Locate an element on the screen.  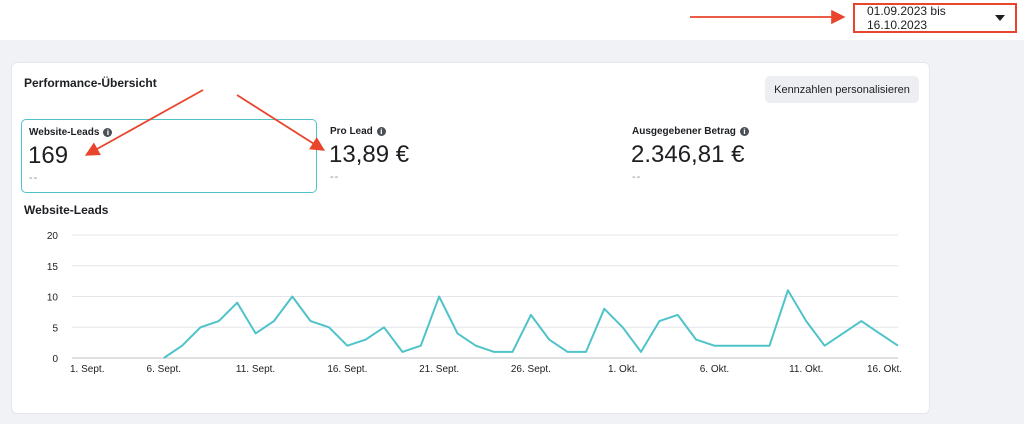
chart-title: Website-Leads is located at coordinates (66, 210).